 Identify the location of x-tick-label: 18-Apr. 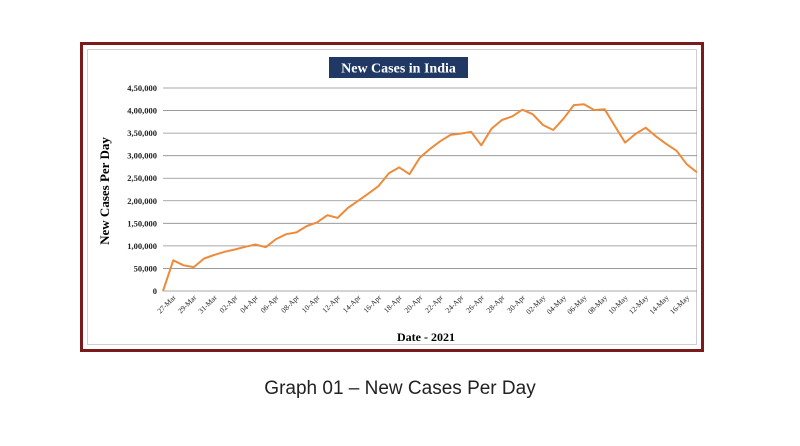
(393, 304).